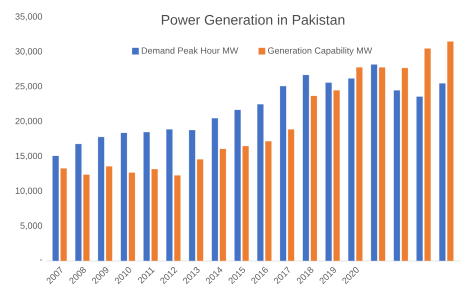 This screenshot has width=475, height=305. What do you see at coordinates (31, 226) in the screenshot?
I see `y-tick-label: 5,000` at bounding box center [31, 226].